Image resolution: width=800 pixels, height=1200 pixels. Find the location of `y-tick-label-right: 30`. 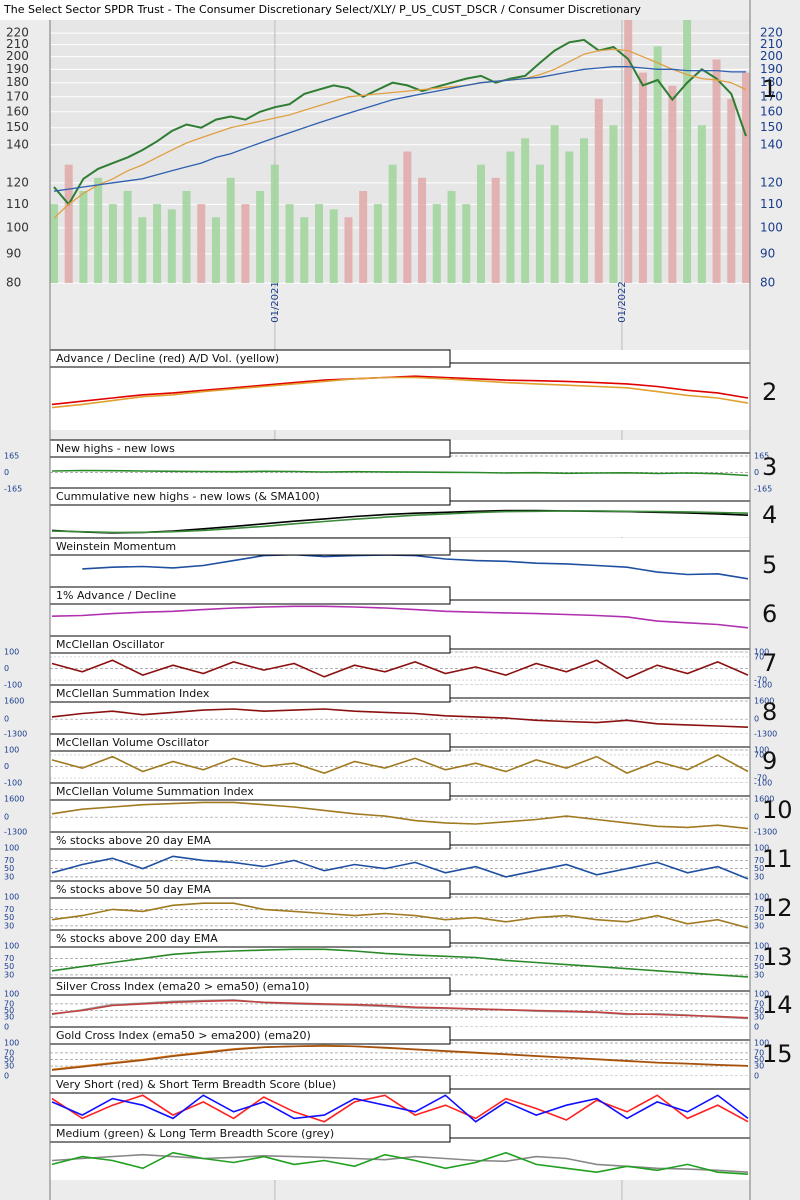

y-tick-label-right: 30 is located at coordinates (759, 925).